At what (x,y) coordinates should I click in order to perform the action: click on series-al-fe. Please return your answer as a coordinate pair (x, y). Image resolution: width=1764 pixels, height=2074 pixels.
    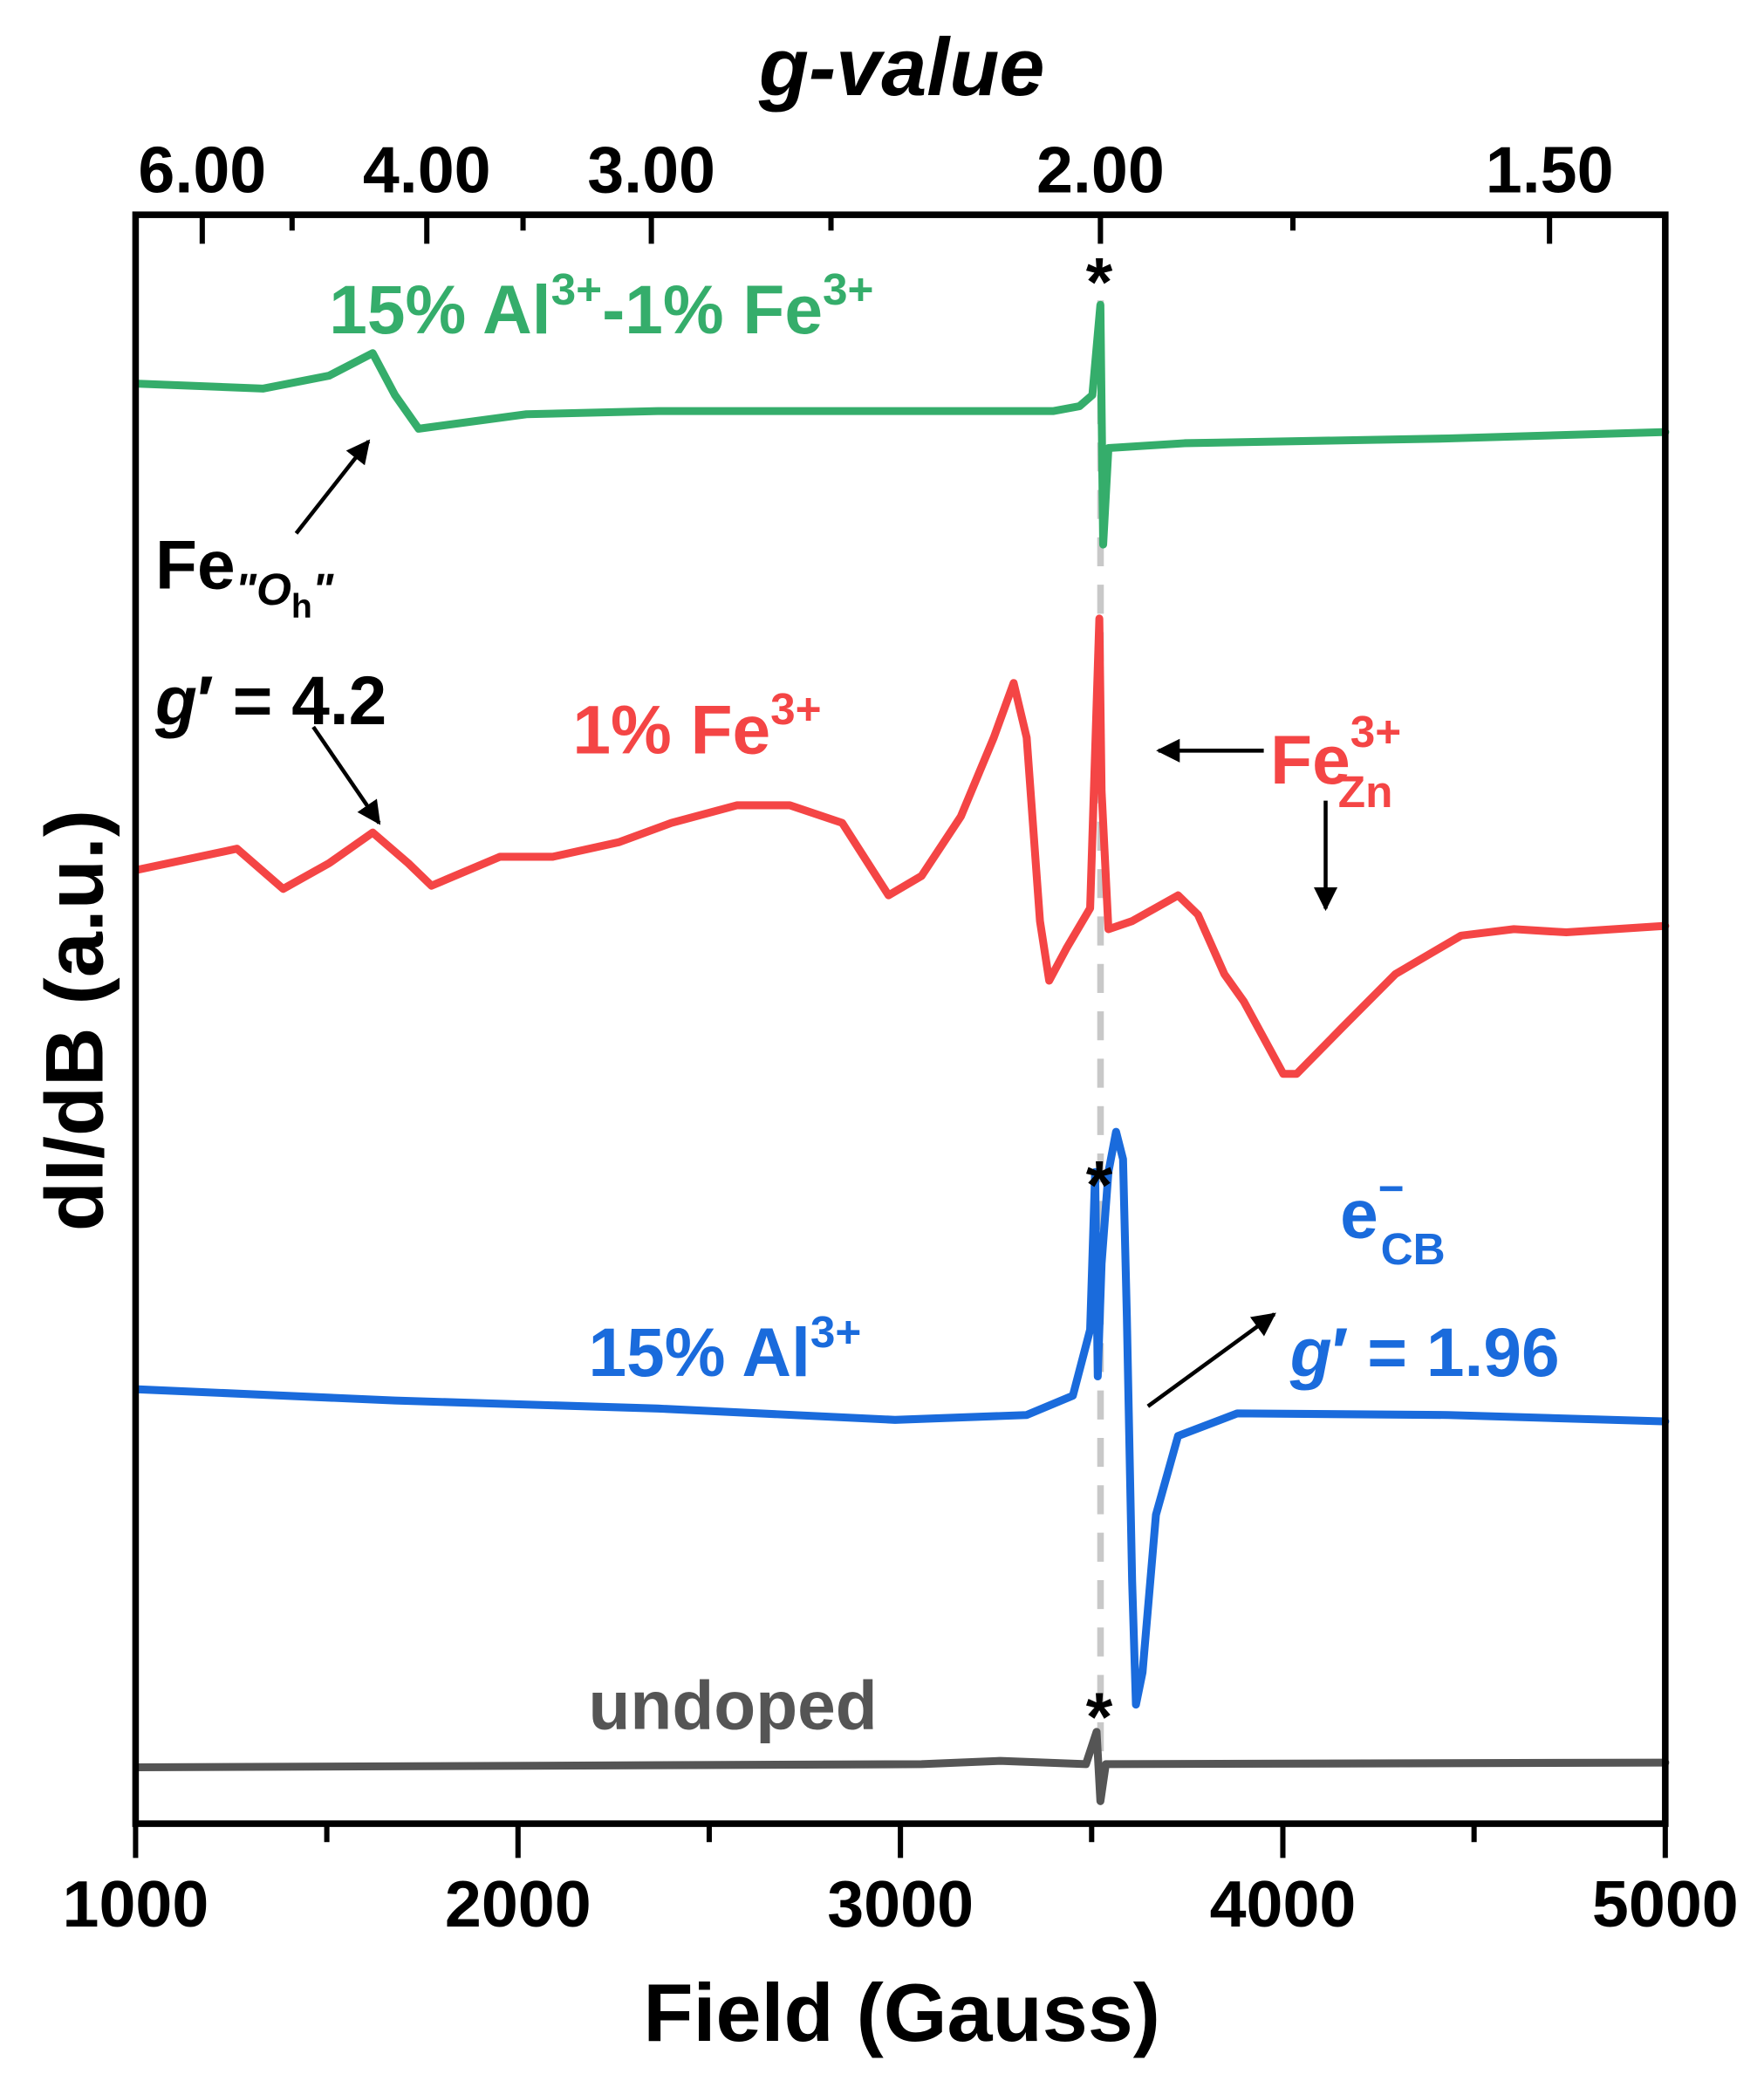
    Looking at the image, I should click on (901, 425).